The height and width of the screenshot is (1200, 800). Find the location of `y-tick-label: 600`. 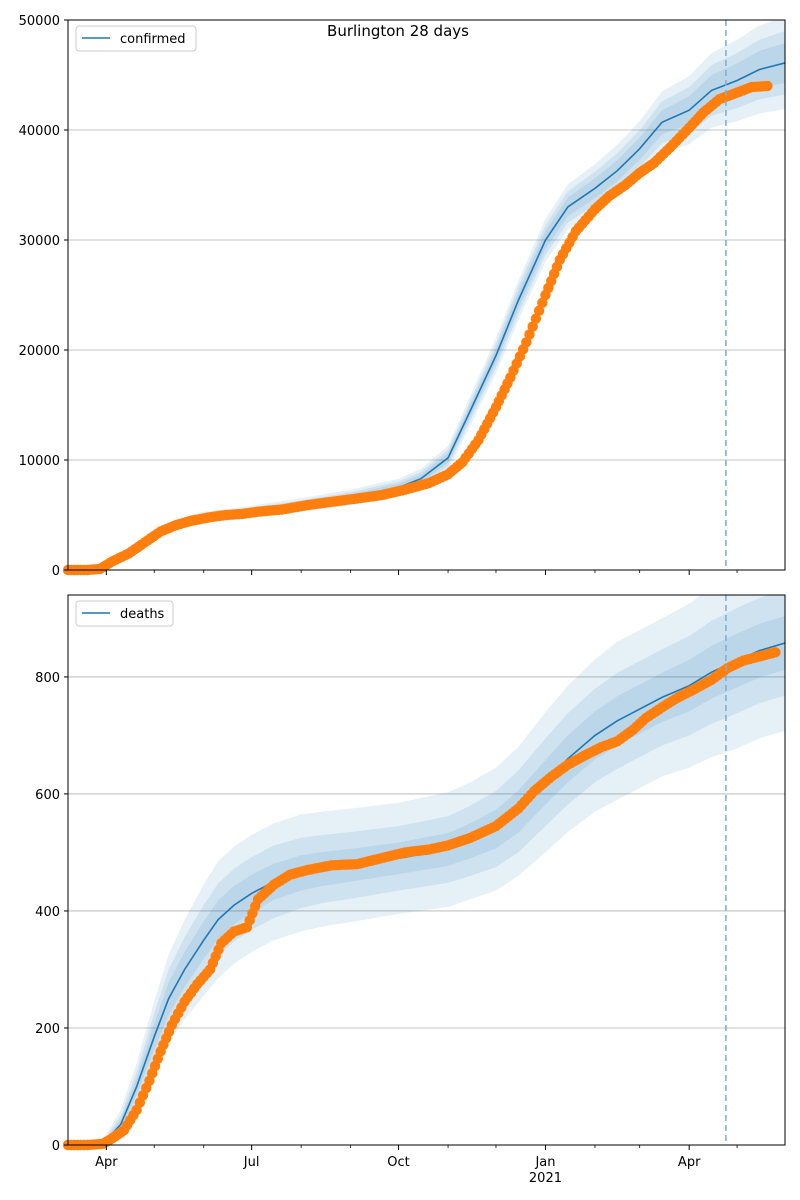

y-tick-label: 600 is located at coordinates (47, 795).